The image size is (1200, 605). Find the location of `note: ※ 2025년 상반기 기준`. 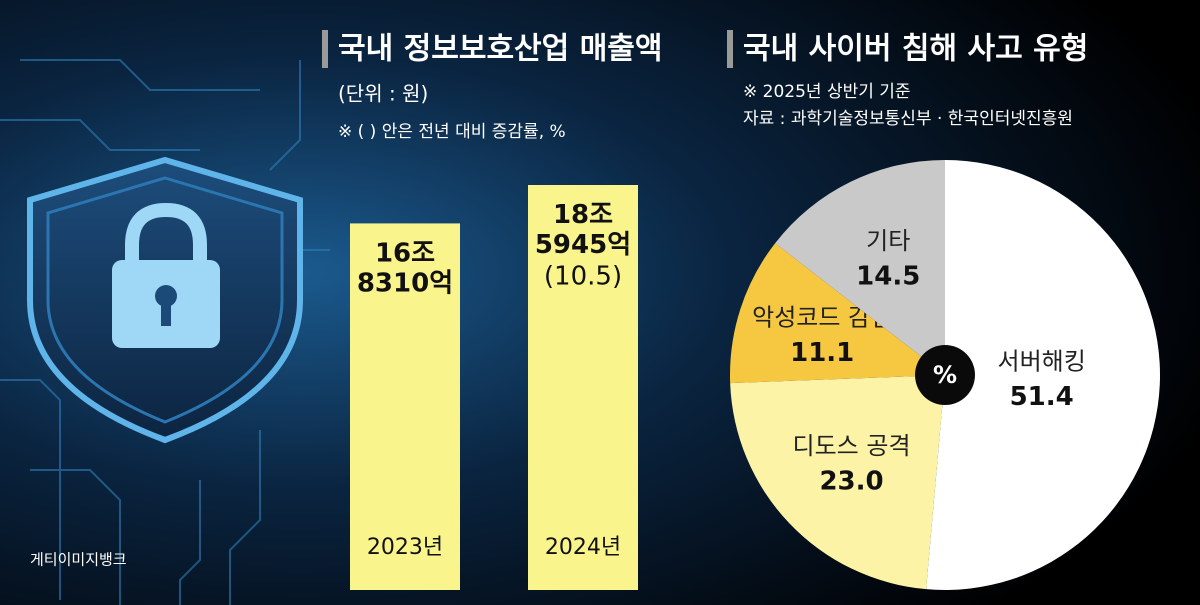

note: ※ 2025년 상반기 기준 is located at coordinates (827, 92).